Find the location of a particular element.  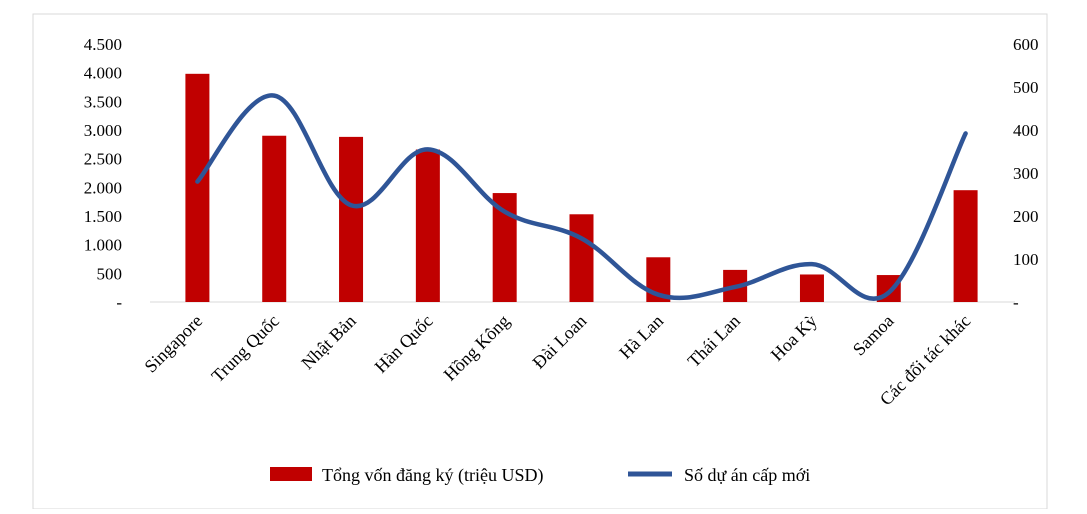

legend-bar-label: Tổng vốn đăng ký (triệu USD) is located at coordinates (432, 475).